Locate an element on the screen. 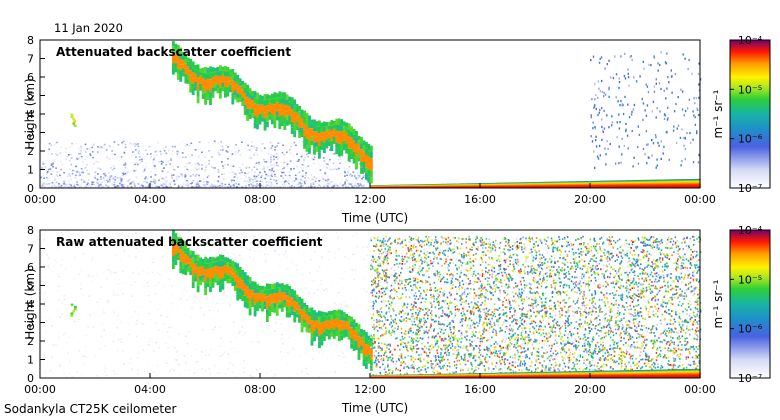 The height and width of the screenshot is (420, 780). surface-cell is located at coordinates (627, 184).